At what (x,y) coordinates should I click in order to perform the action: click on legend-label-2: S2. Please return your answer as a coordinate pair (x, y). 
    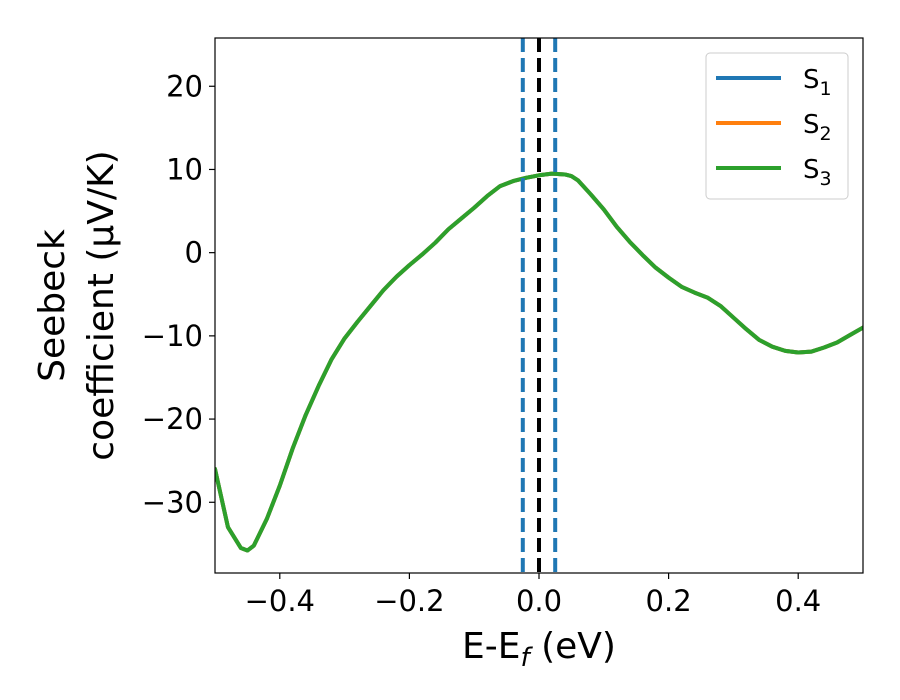
    Looking at the image, I should click on (817, 127).